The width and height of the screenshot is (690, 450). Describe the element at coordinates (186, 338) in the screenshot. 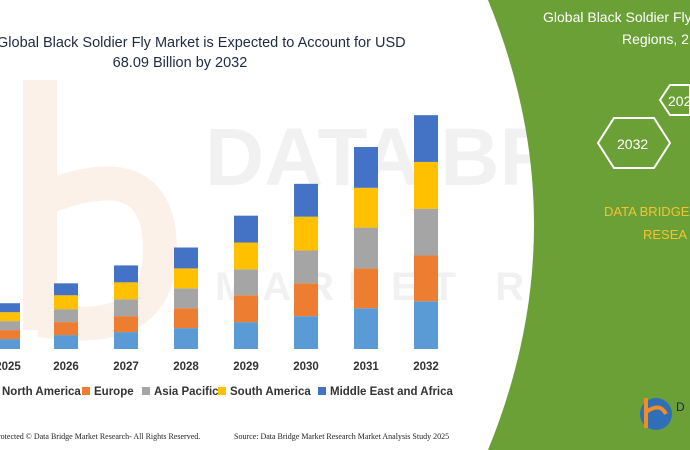

I see `bar-2028-north-america` at that location.